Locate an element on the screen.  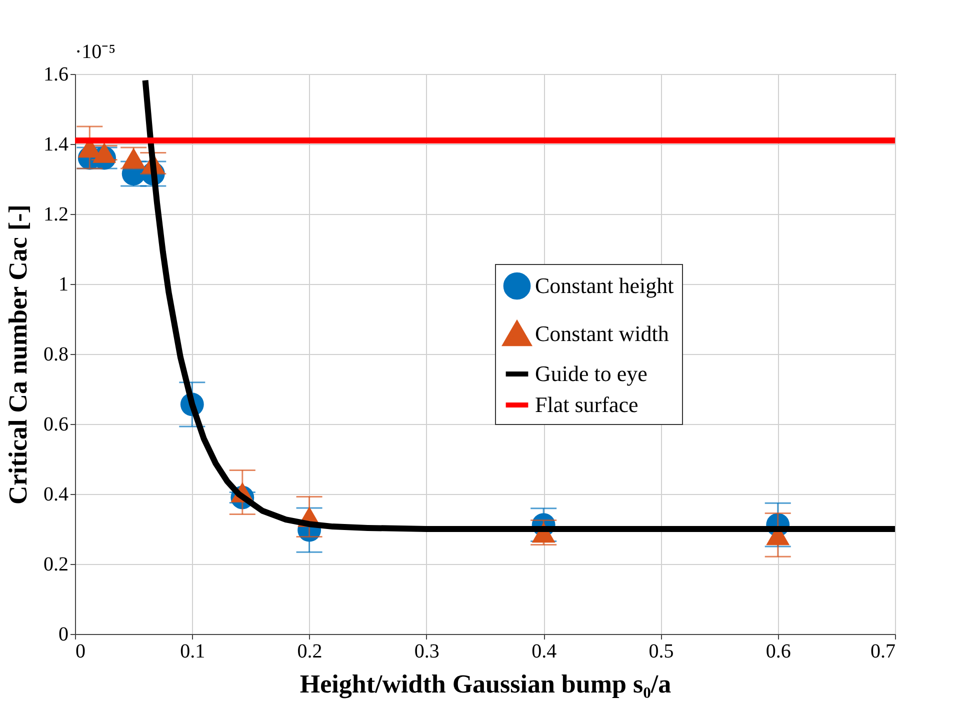
y-tick-label: 1.6 is located at coordinates (56, 75).